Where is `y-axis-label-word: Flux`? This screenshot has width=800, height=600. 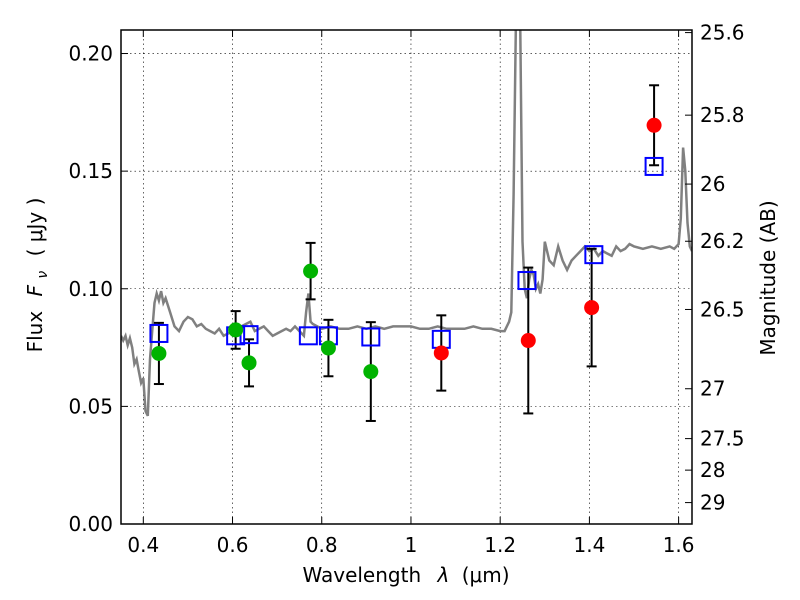 y-axis-label-word: Flux is located at coordinates (35, 332).